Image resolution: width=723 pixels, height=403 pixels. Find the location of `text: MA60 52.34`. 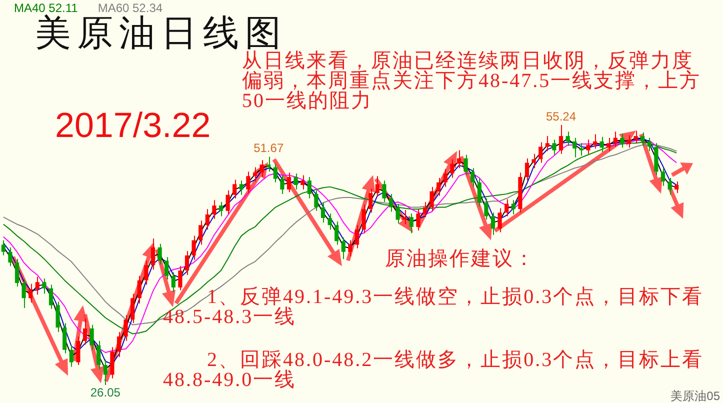

text: MA60 52.34 is located at coordinates (130, 8).